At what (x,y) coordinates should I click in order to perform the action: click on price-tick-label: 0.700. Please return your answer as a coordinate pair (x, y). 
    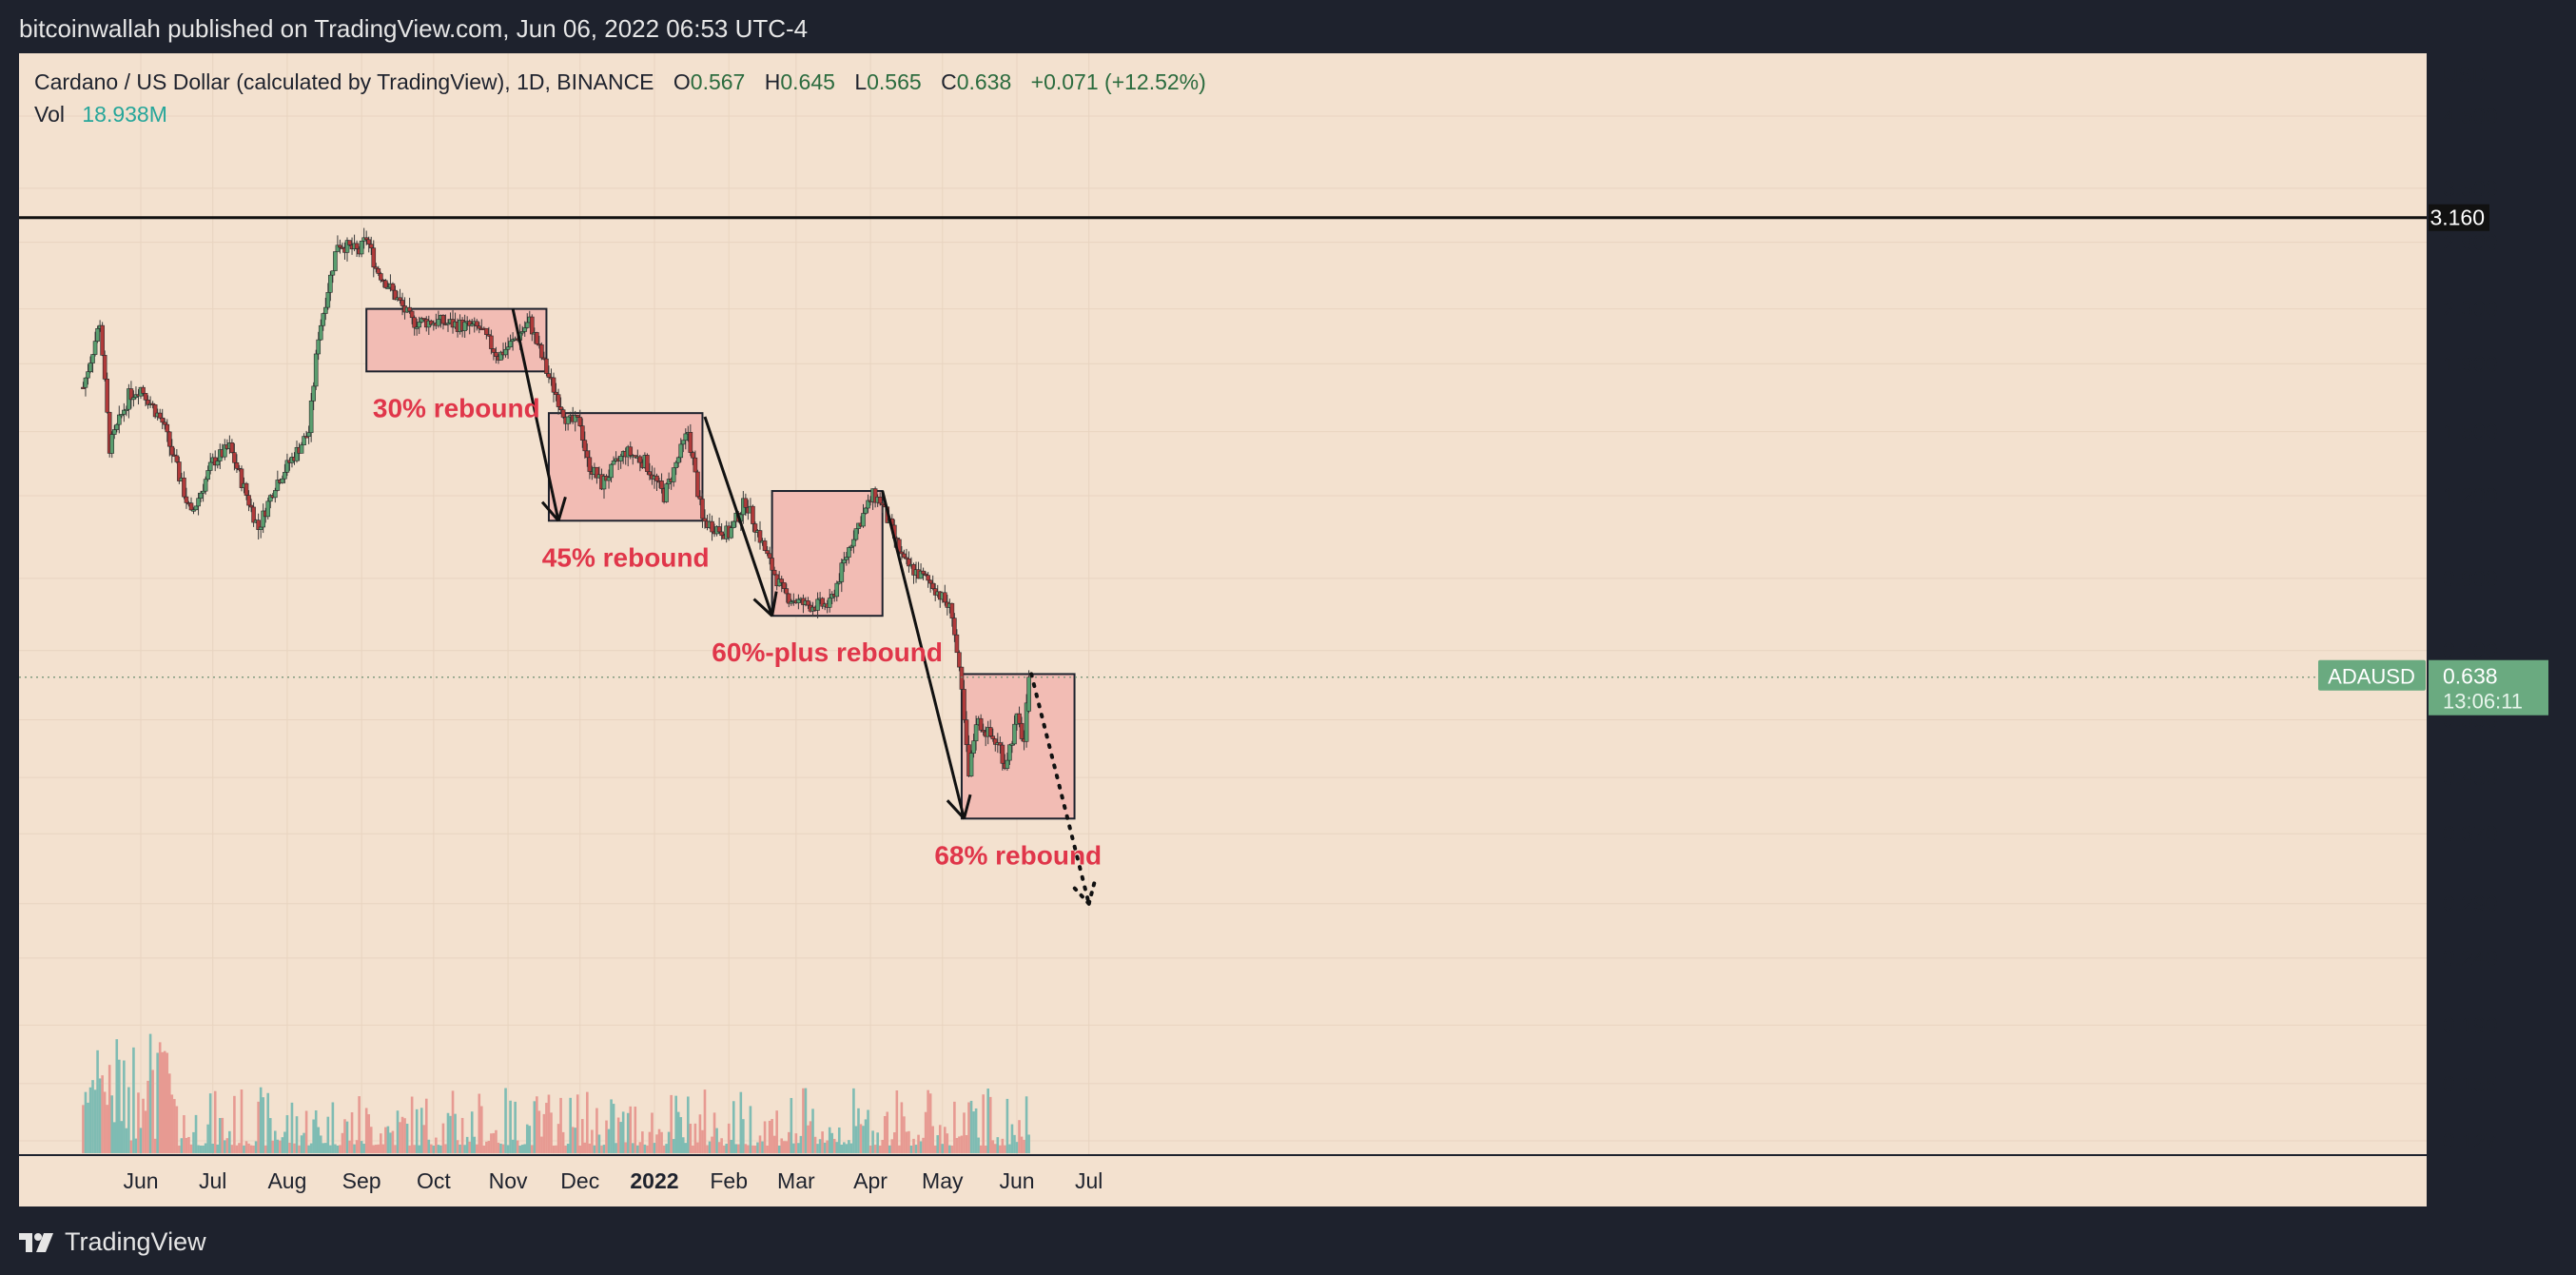
    Looking at the image, I should click on (2470, 651).